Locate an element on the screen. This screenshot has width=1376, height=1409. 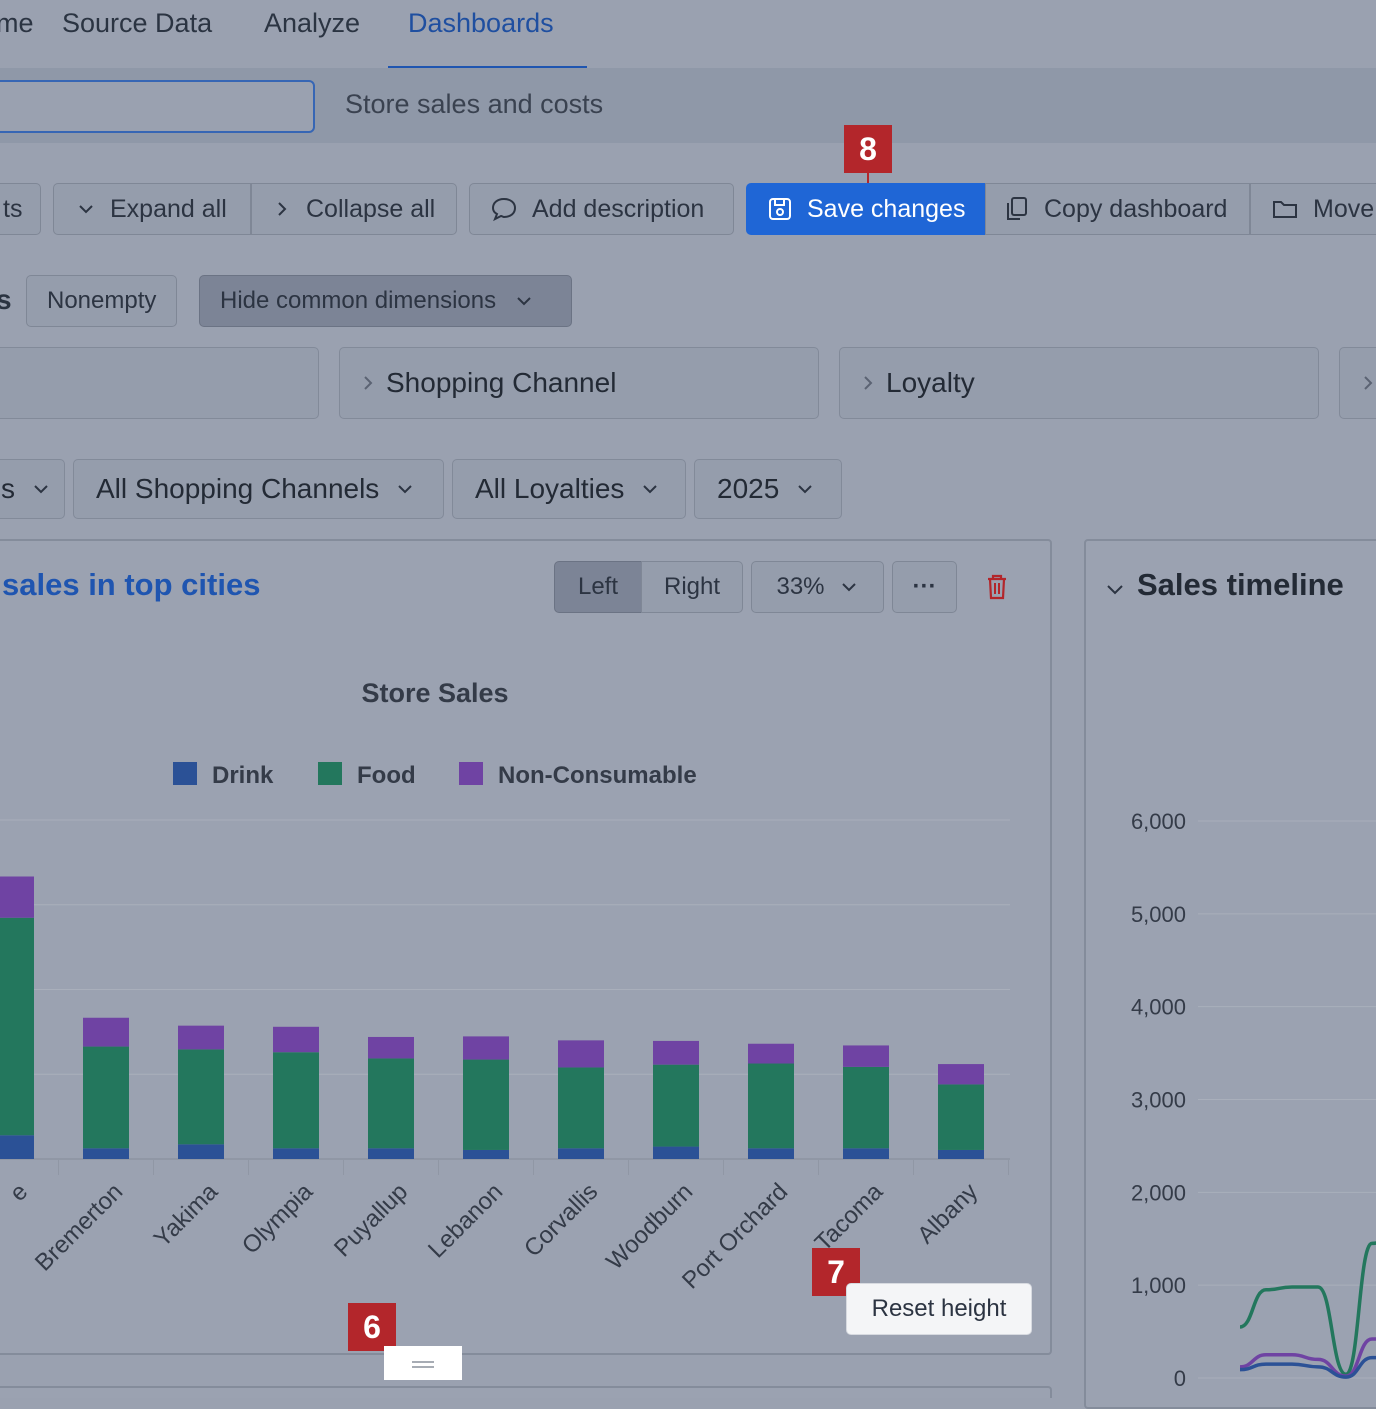
dashboard-subtitle: Store sales and costs is located at coordinates (474, 104).